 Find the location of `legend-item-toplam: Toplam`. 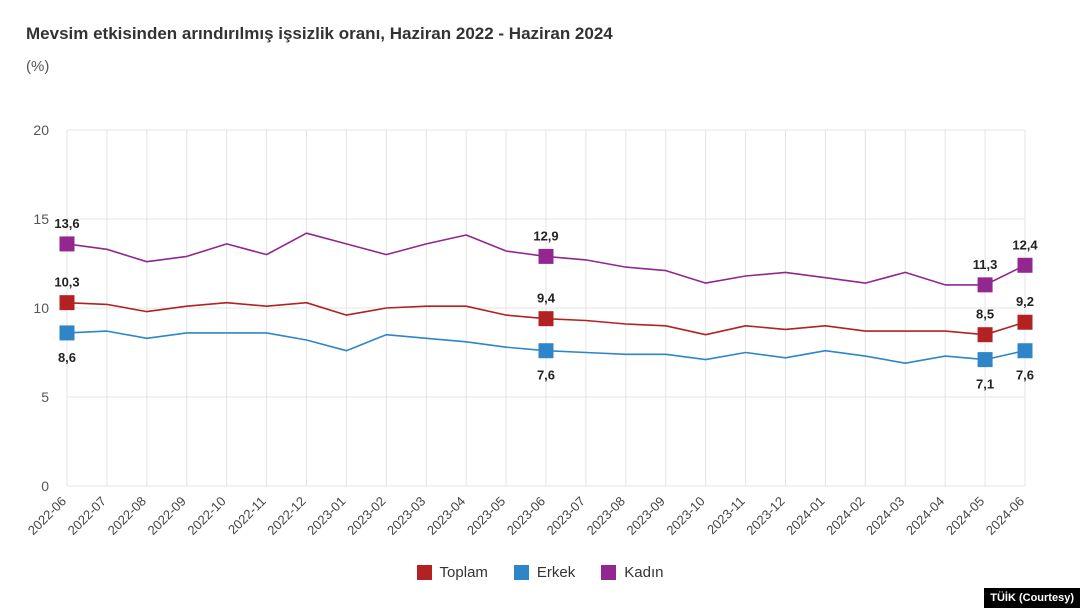

legend-item-toplam: Toplam is located at coordinates (452, 572).